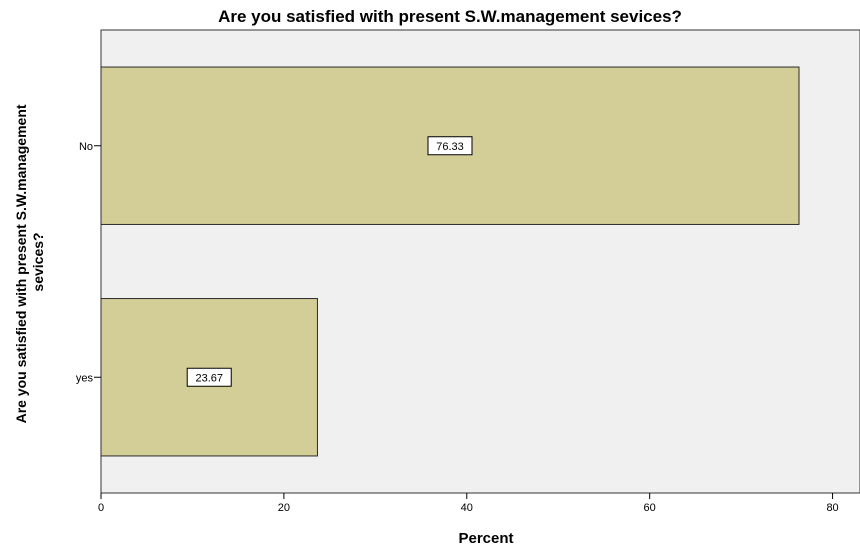 Image resolution: width=860 pixels, height=548 pixels. I want to click on data-label-box-yes, so click(209, 377).